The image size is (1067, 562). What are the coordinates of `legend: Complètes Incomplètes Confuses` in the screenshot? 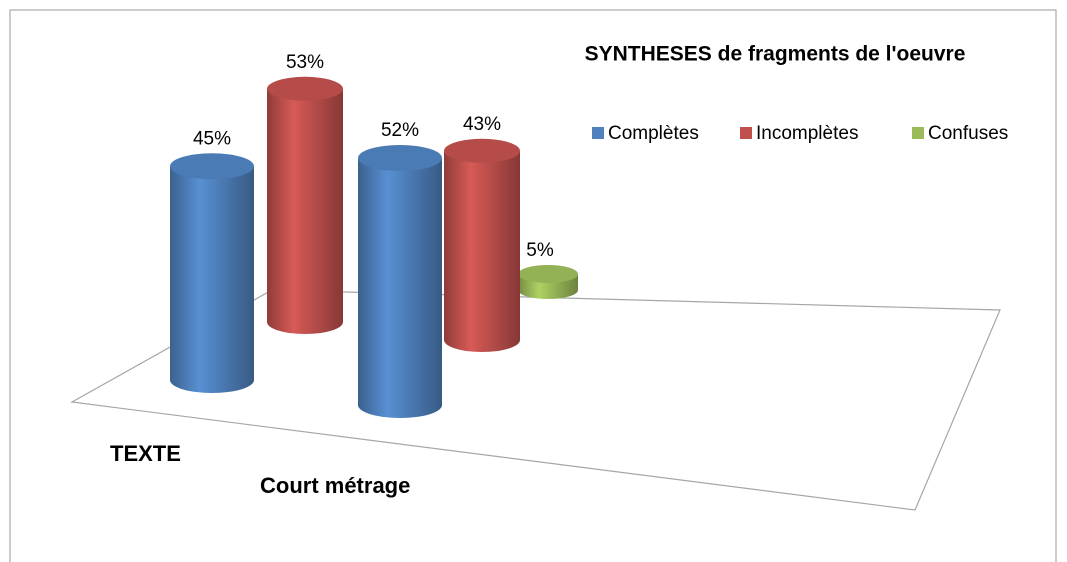 It's located at (800, 133).